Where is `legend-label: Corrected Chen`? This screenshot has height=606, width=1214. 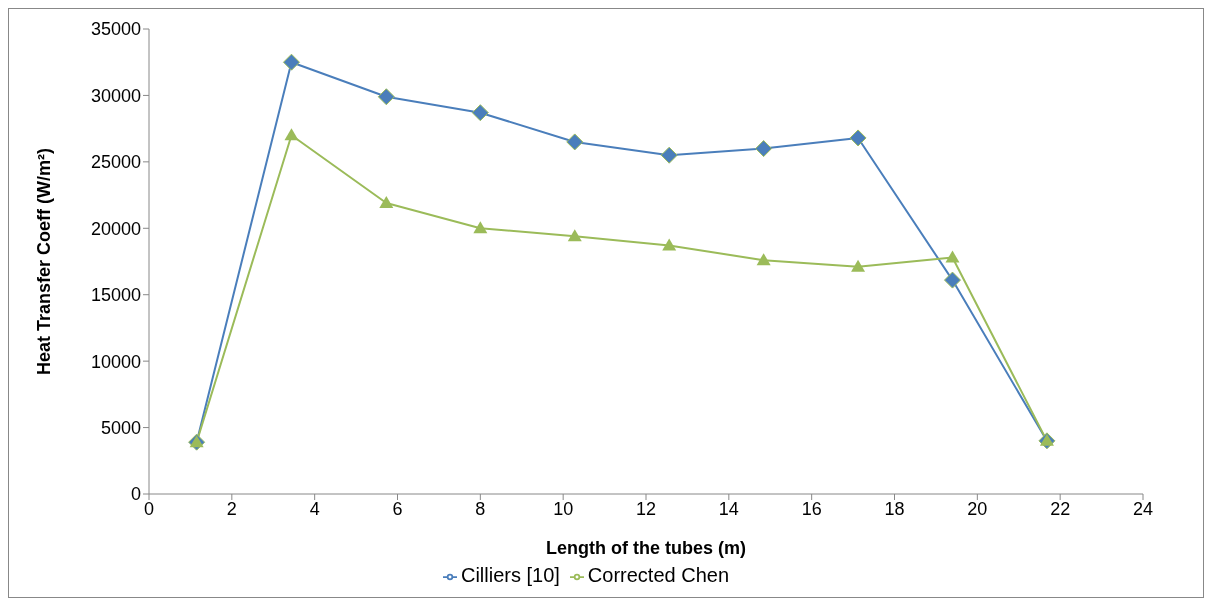
legend-label: Corrected Chen is located at coordinates (658, 575).